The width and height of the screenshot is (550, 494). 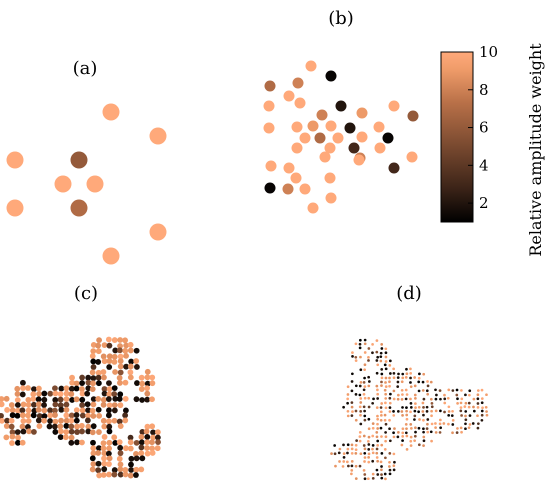 I want to click on panel-label-a: (a), so click(x=85, y=68).